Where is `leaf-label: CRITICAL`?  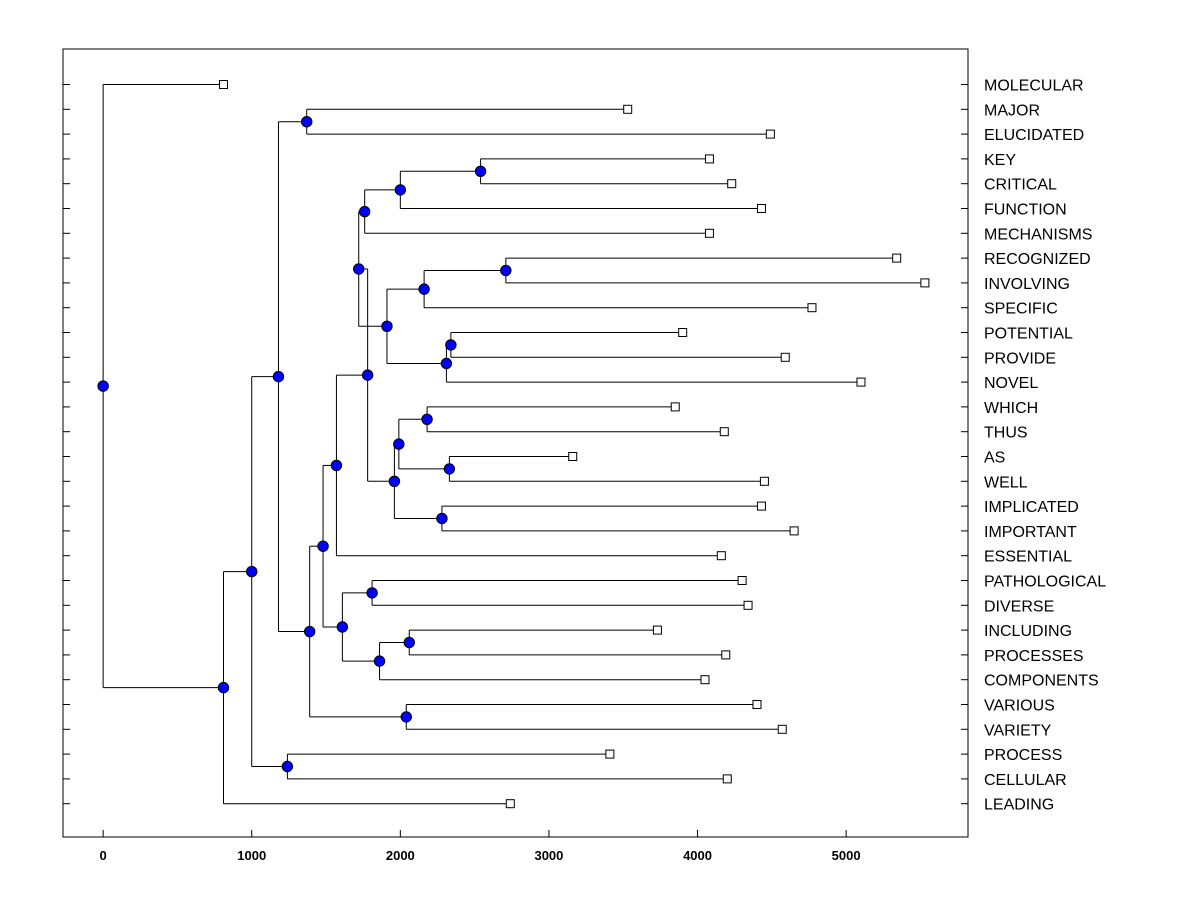 leaf-label: CRITICAL is located at coordinates (1020, 185).